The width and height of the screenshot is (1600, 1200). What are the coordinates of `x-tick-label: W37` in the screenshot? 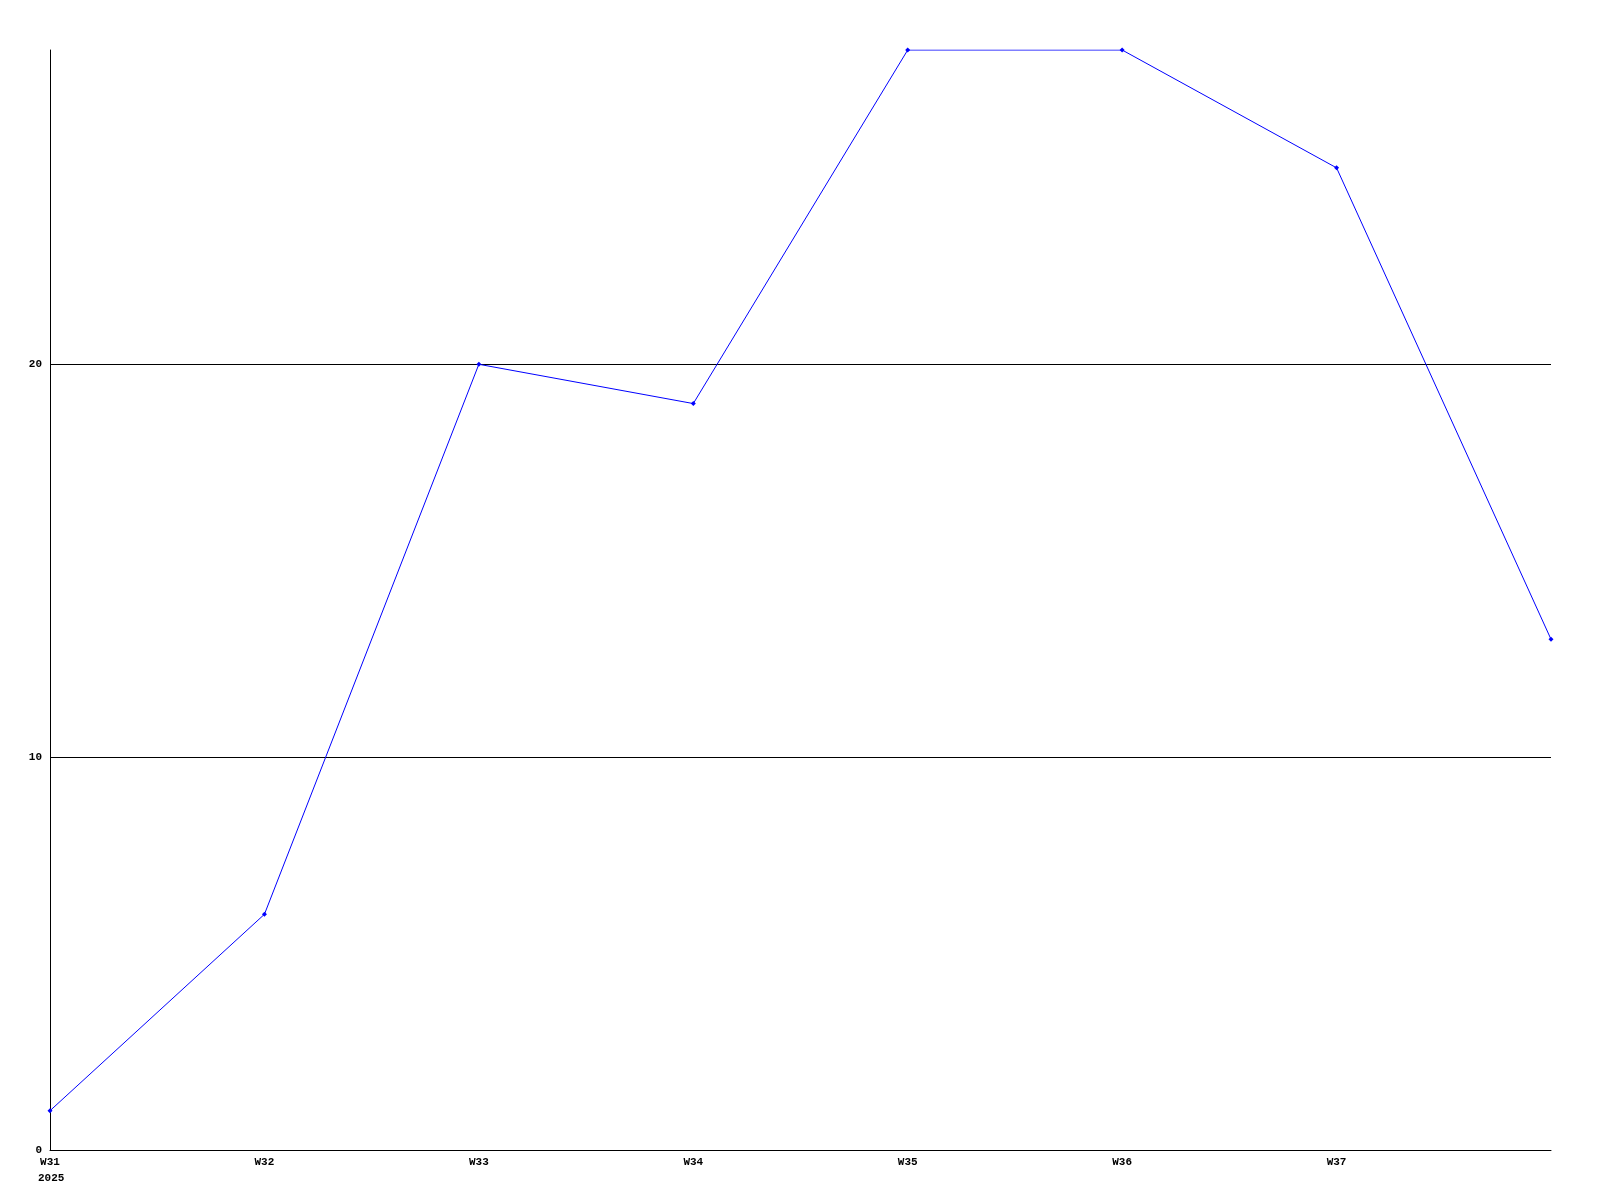 It's located at (1336, 1161).